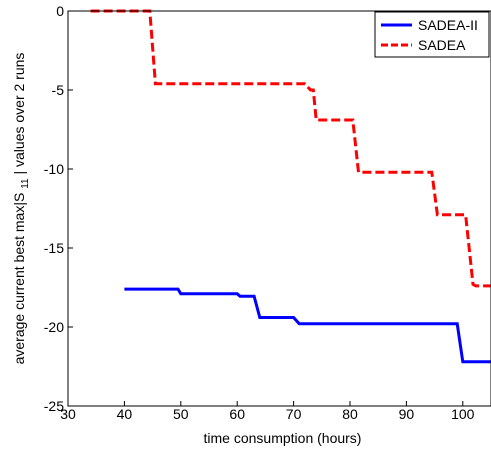  What do you see at coordinates (442, 45) in the screenshot?
I see `legend-label-sadea: SADEA` at bounding box center [442, 45].